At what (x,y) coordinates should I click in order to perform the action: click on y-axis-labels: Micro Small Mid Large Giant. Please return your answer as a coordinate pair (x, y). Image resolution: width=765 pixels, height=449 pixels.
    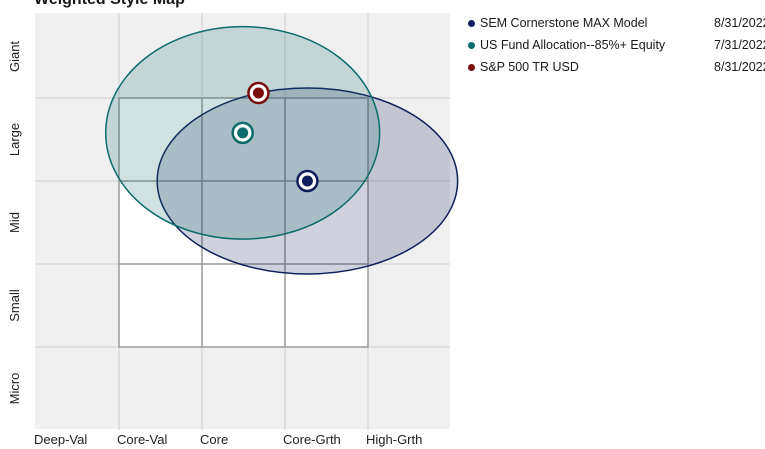
    Looking at the image, I should click on (14, 223).